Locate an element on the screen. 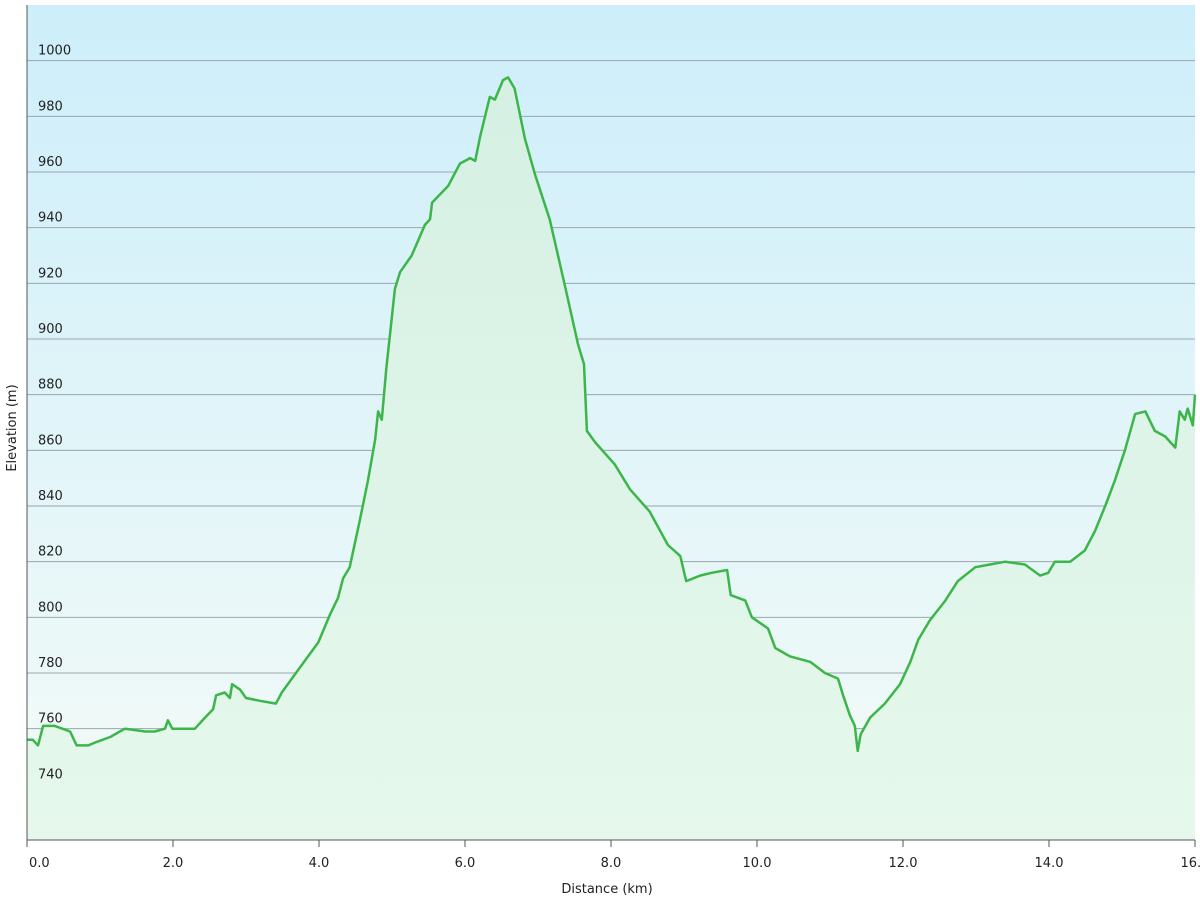  x-tick-label: 16.0 is located at coordinates (1190, 863).